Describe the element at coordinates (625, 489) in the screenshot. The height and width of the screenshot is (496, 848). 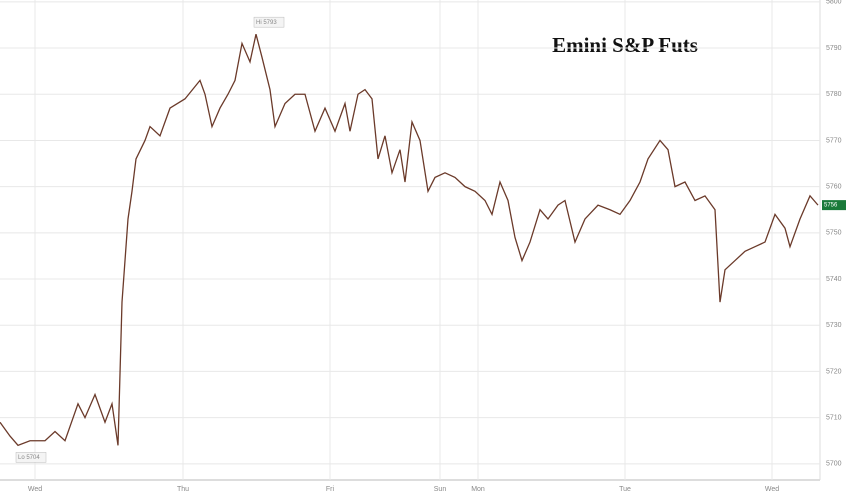
I see `x-tick-label: Tue` at that location.